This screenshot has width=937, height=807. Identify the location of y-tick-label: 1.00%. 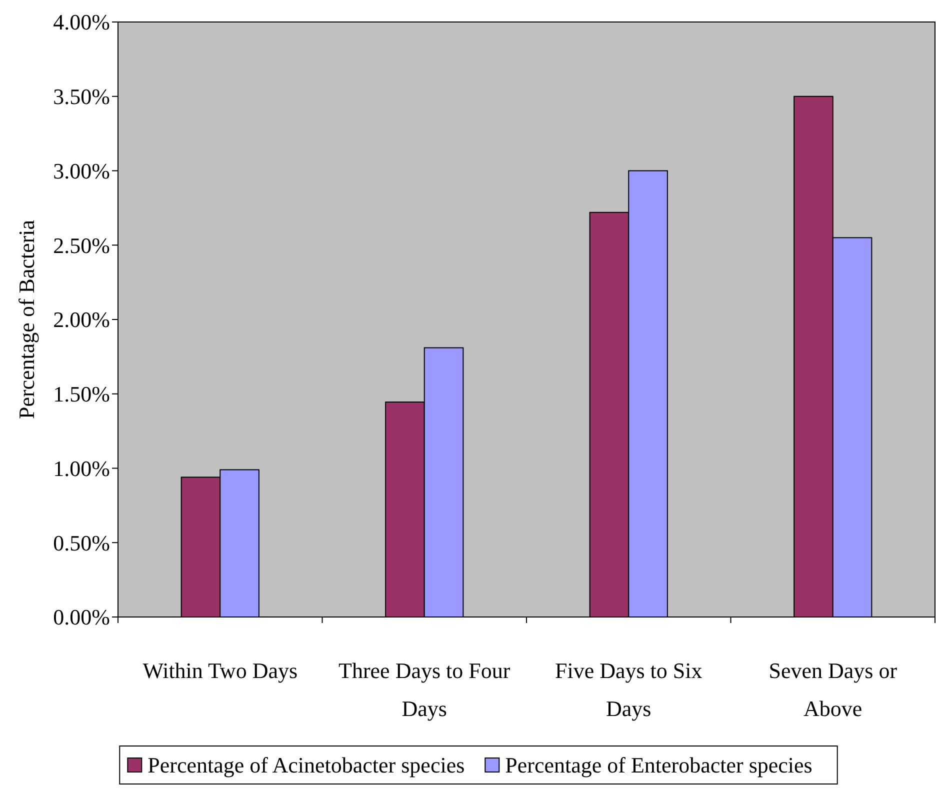
(81, 468).